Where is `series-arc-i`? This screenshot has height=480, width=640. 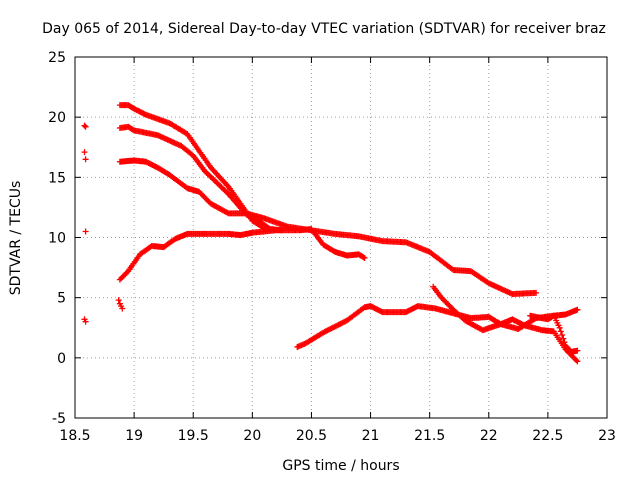
series-arc-i is located at coordinates (554, 333).